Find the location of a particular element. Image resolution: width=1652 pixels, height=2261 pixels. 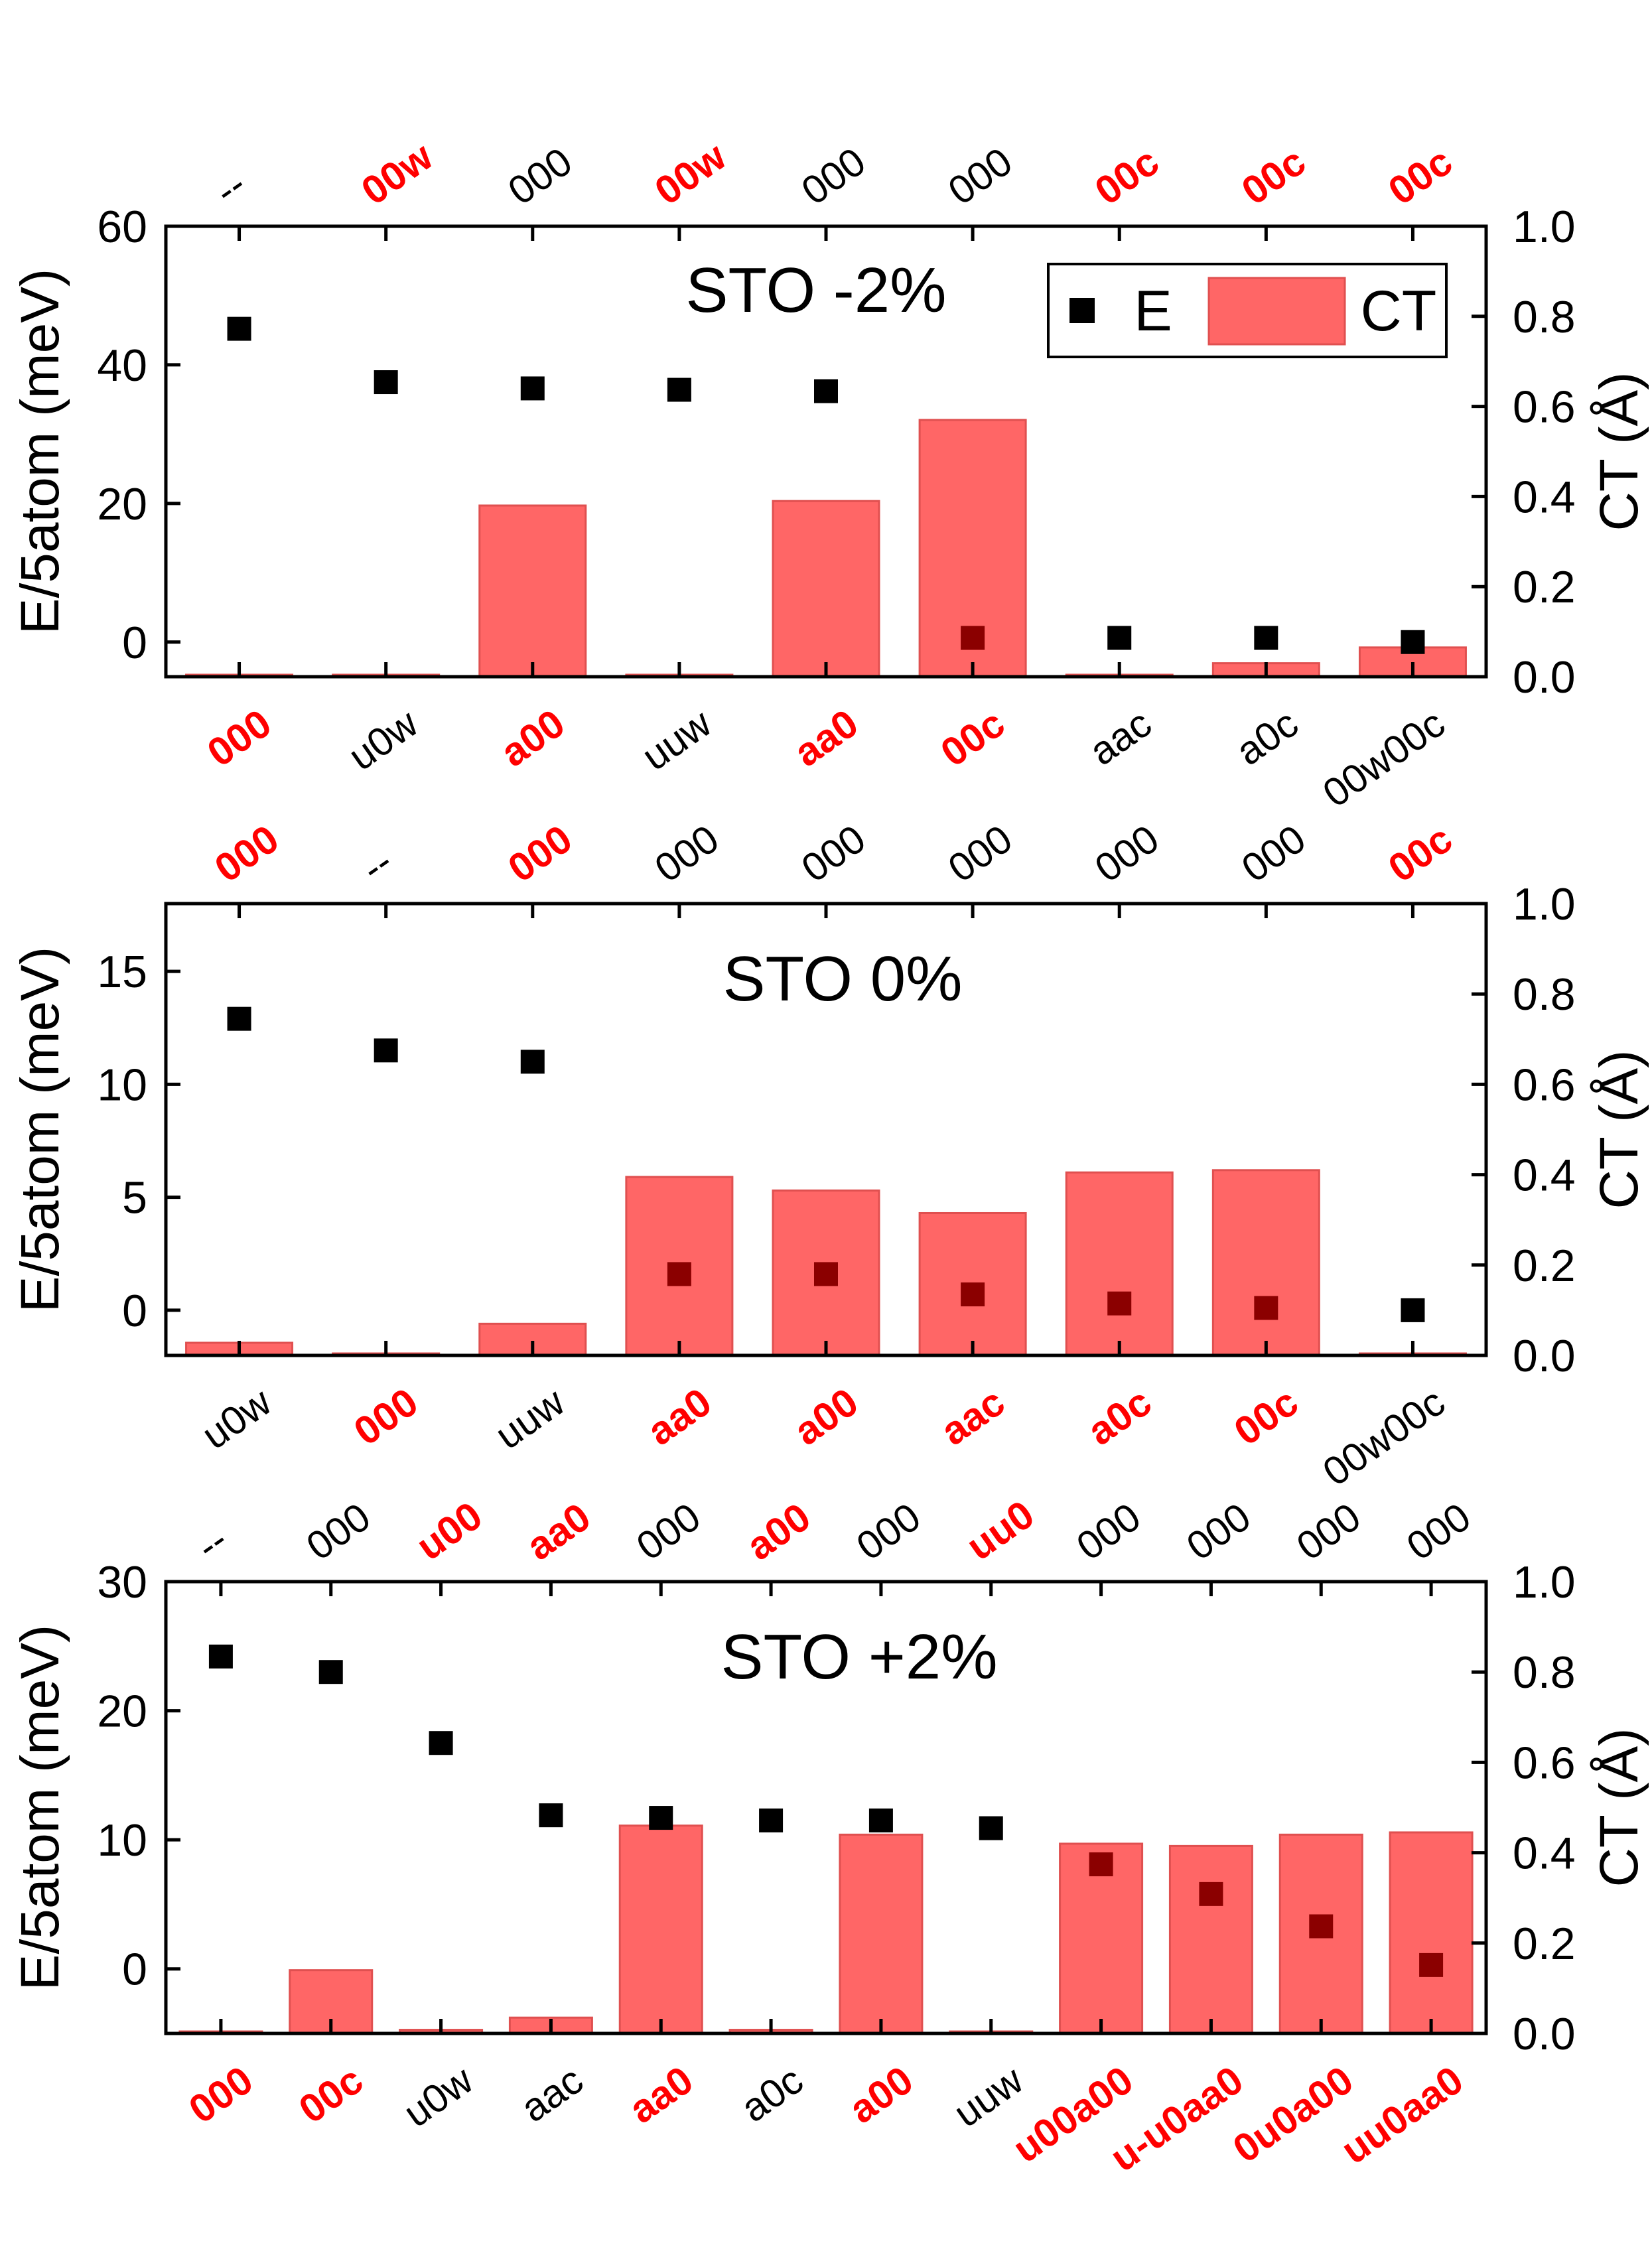

top-category-label: a00 is located at coordinates (778, 1531).